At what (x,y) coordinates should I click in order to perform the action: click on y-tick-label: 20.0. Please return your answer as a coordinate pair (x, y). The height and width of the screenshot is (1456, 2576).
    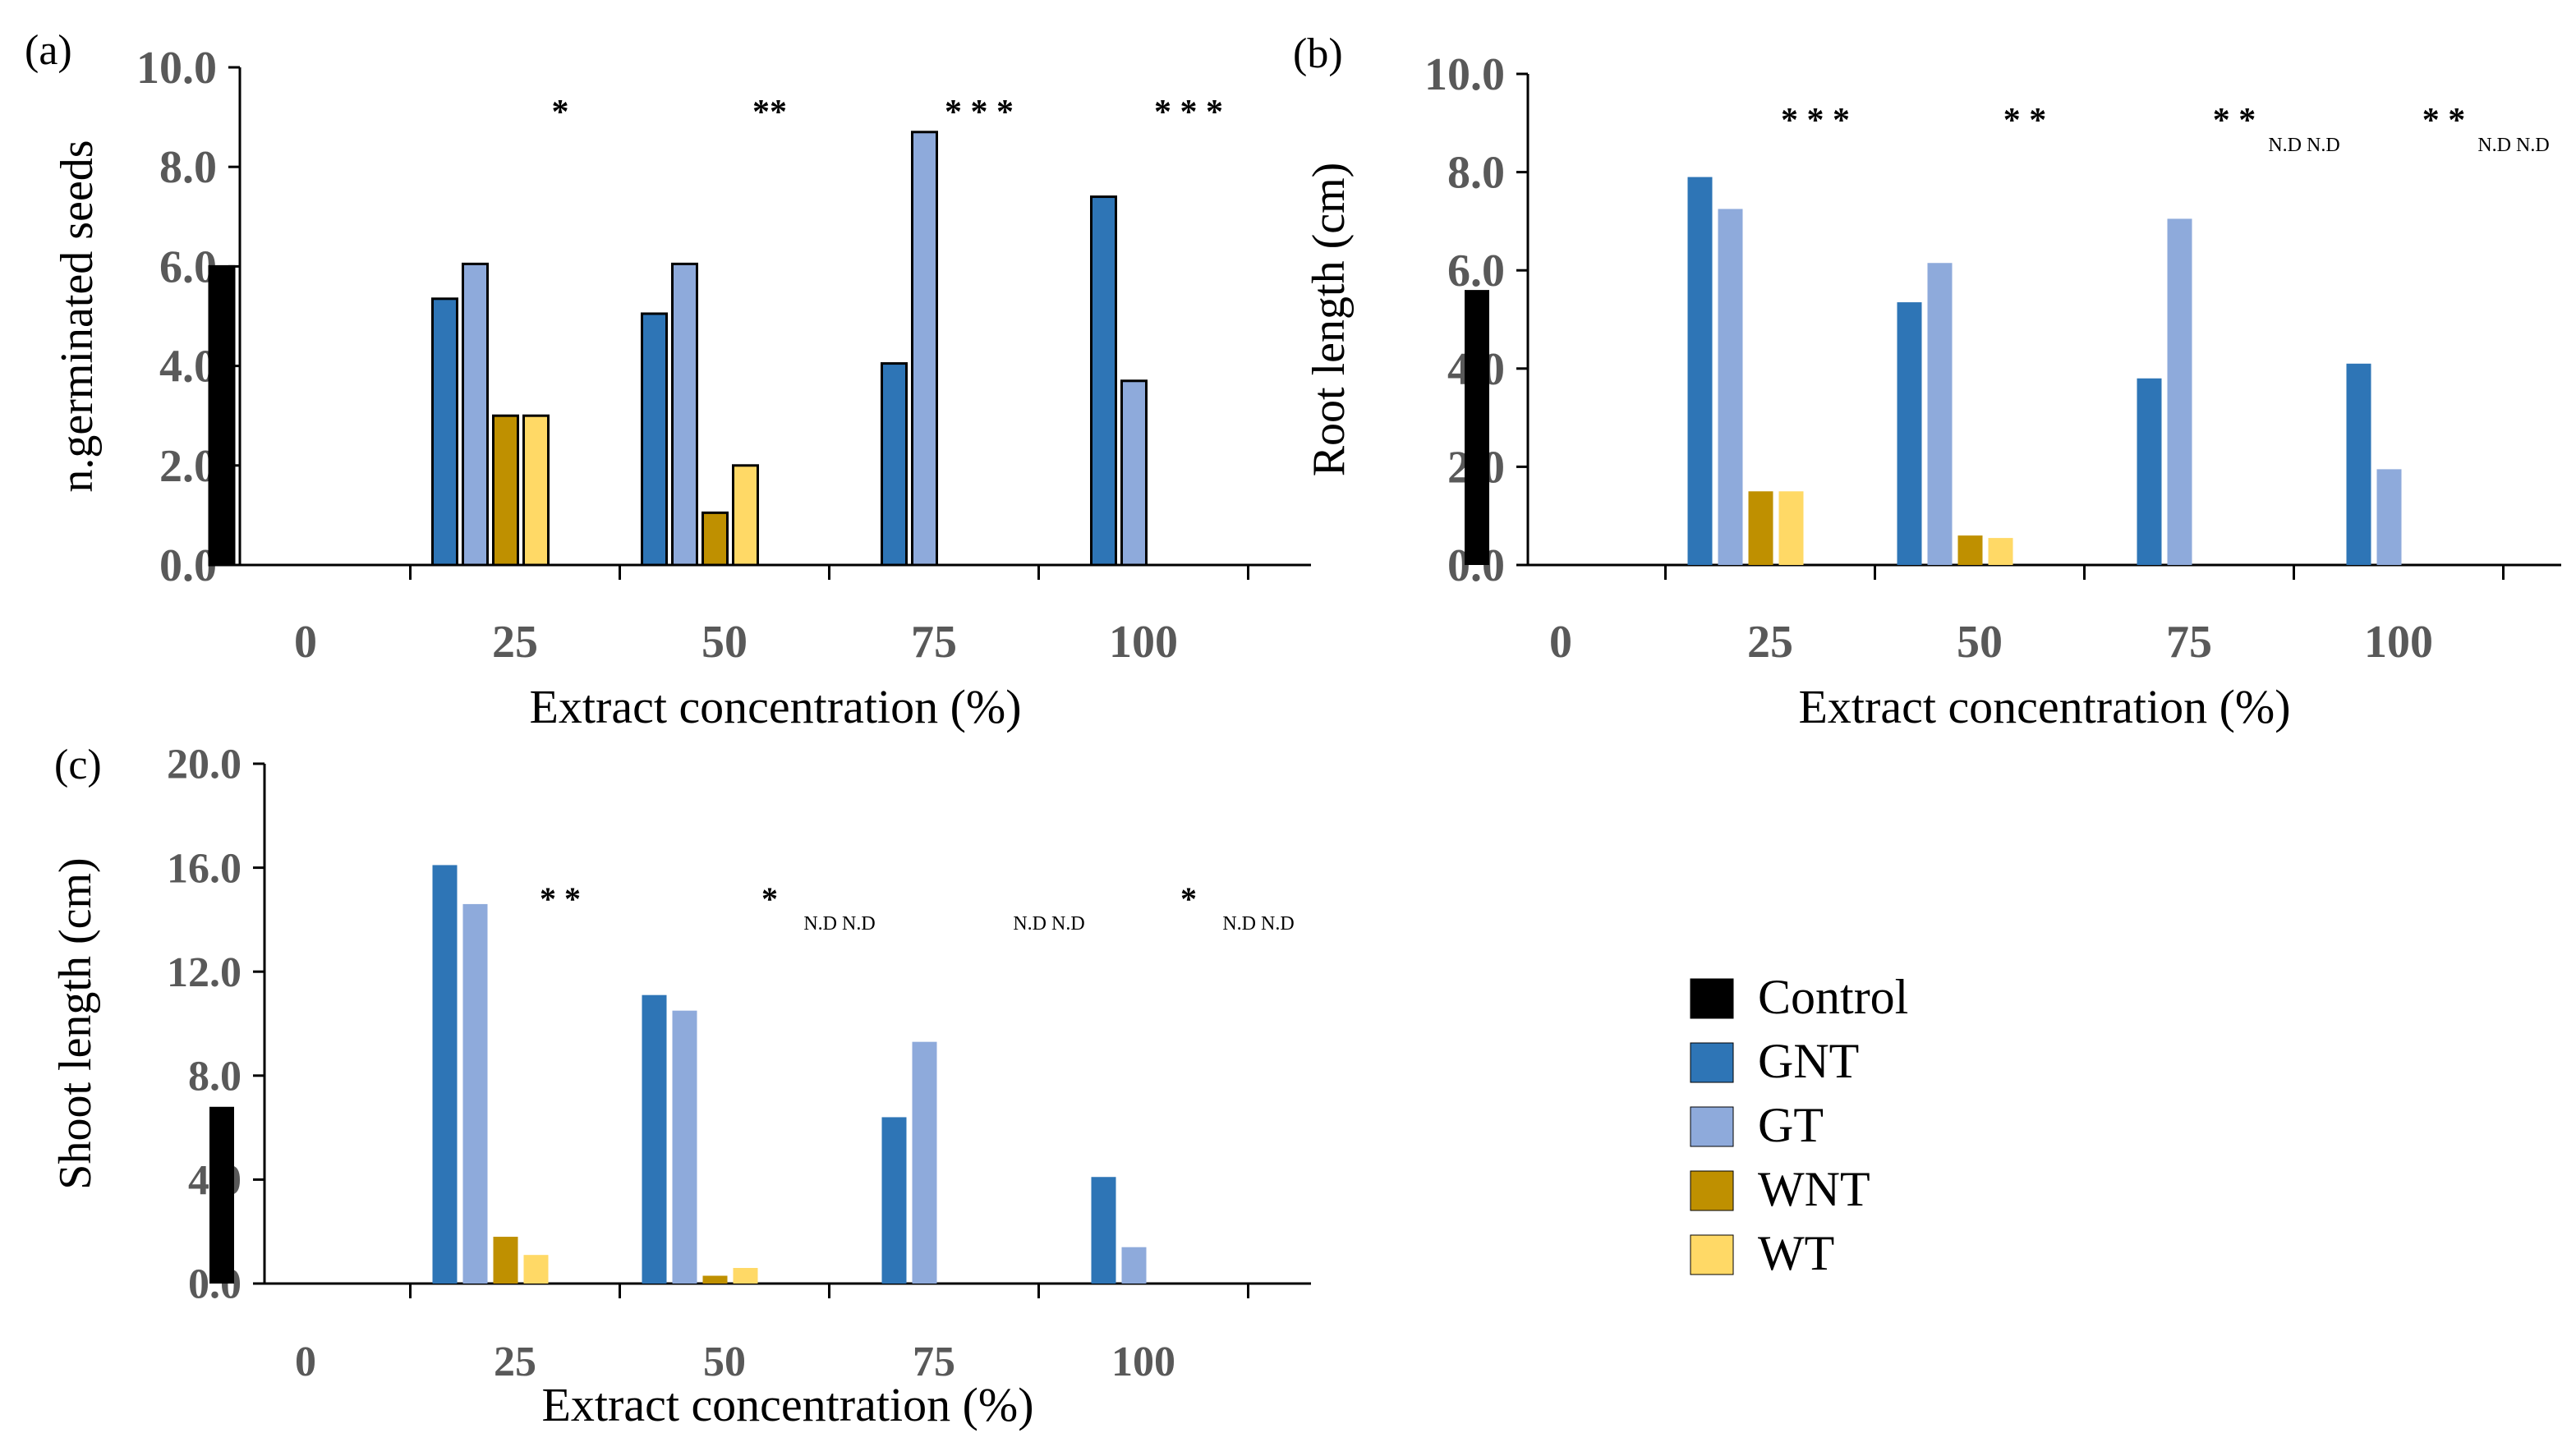
    Looking at the image, I should click on (204, 765).